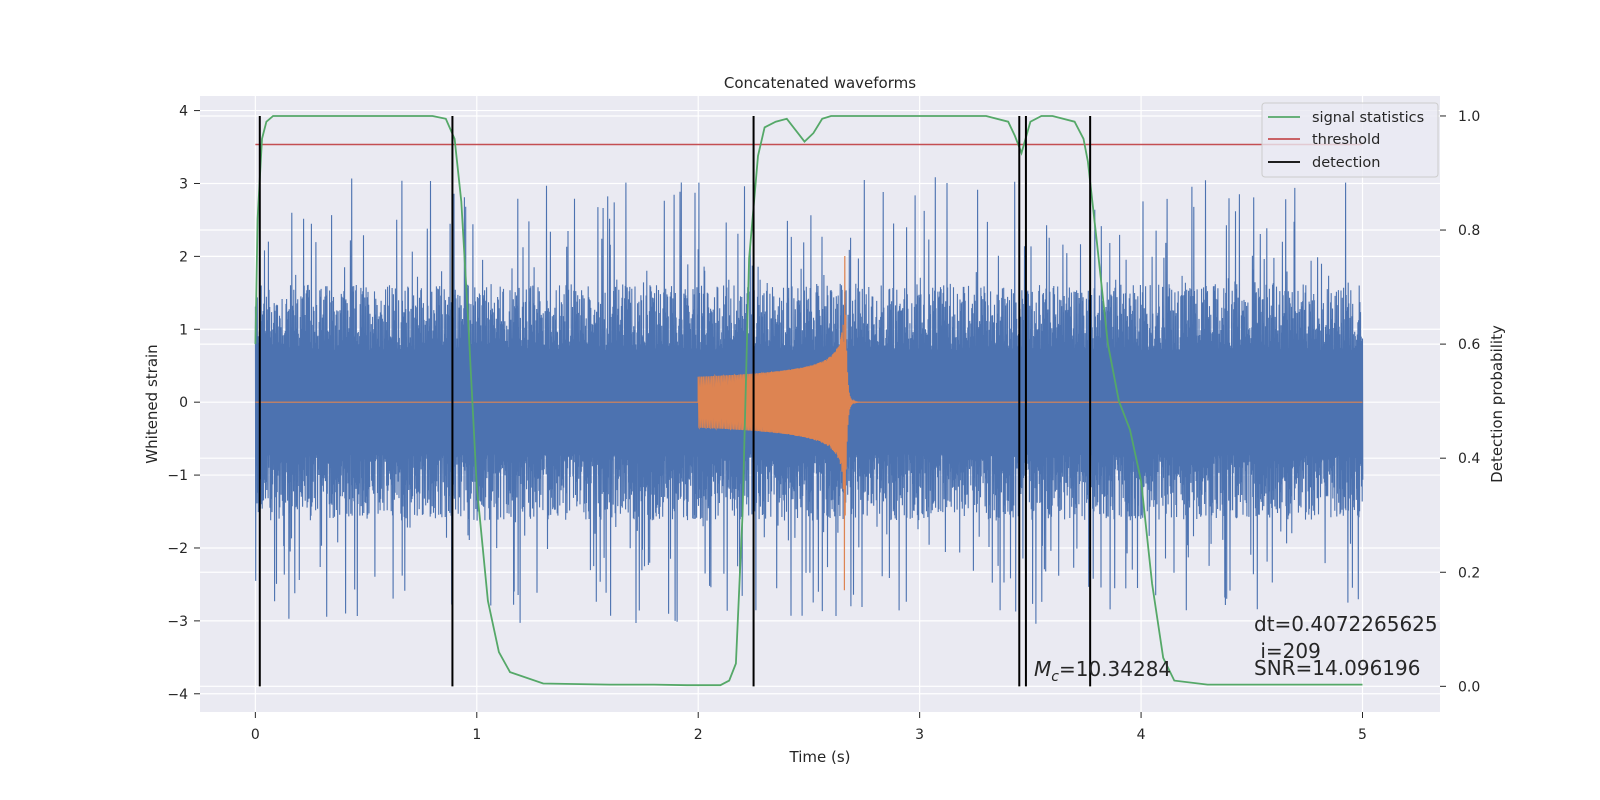 The width and height of the screenshot is (1600, 800). What do you see at coordinates (809, 727) in the screenshot?
I see `x-axis-ticks: 0 1 2 3 4 5` at bounding box center [809, 727].